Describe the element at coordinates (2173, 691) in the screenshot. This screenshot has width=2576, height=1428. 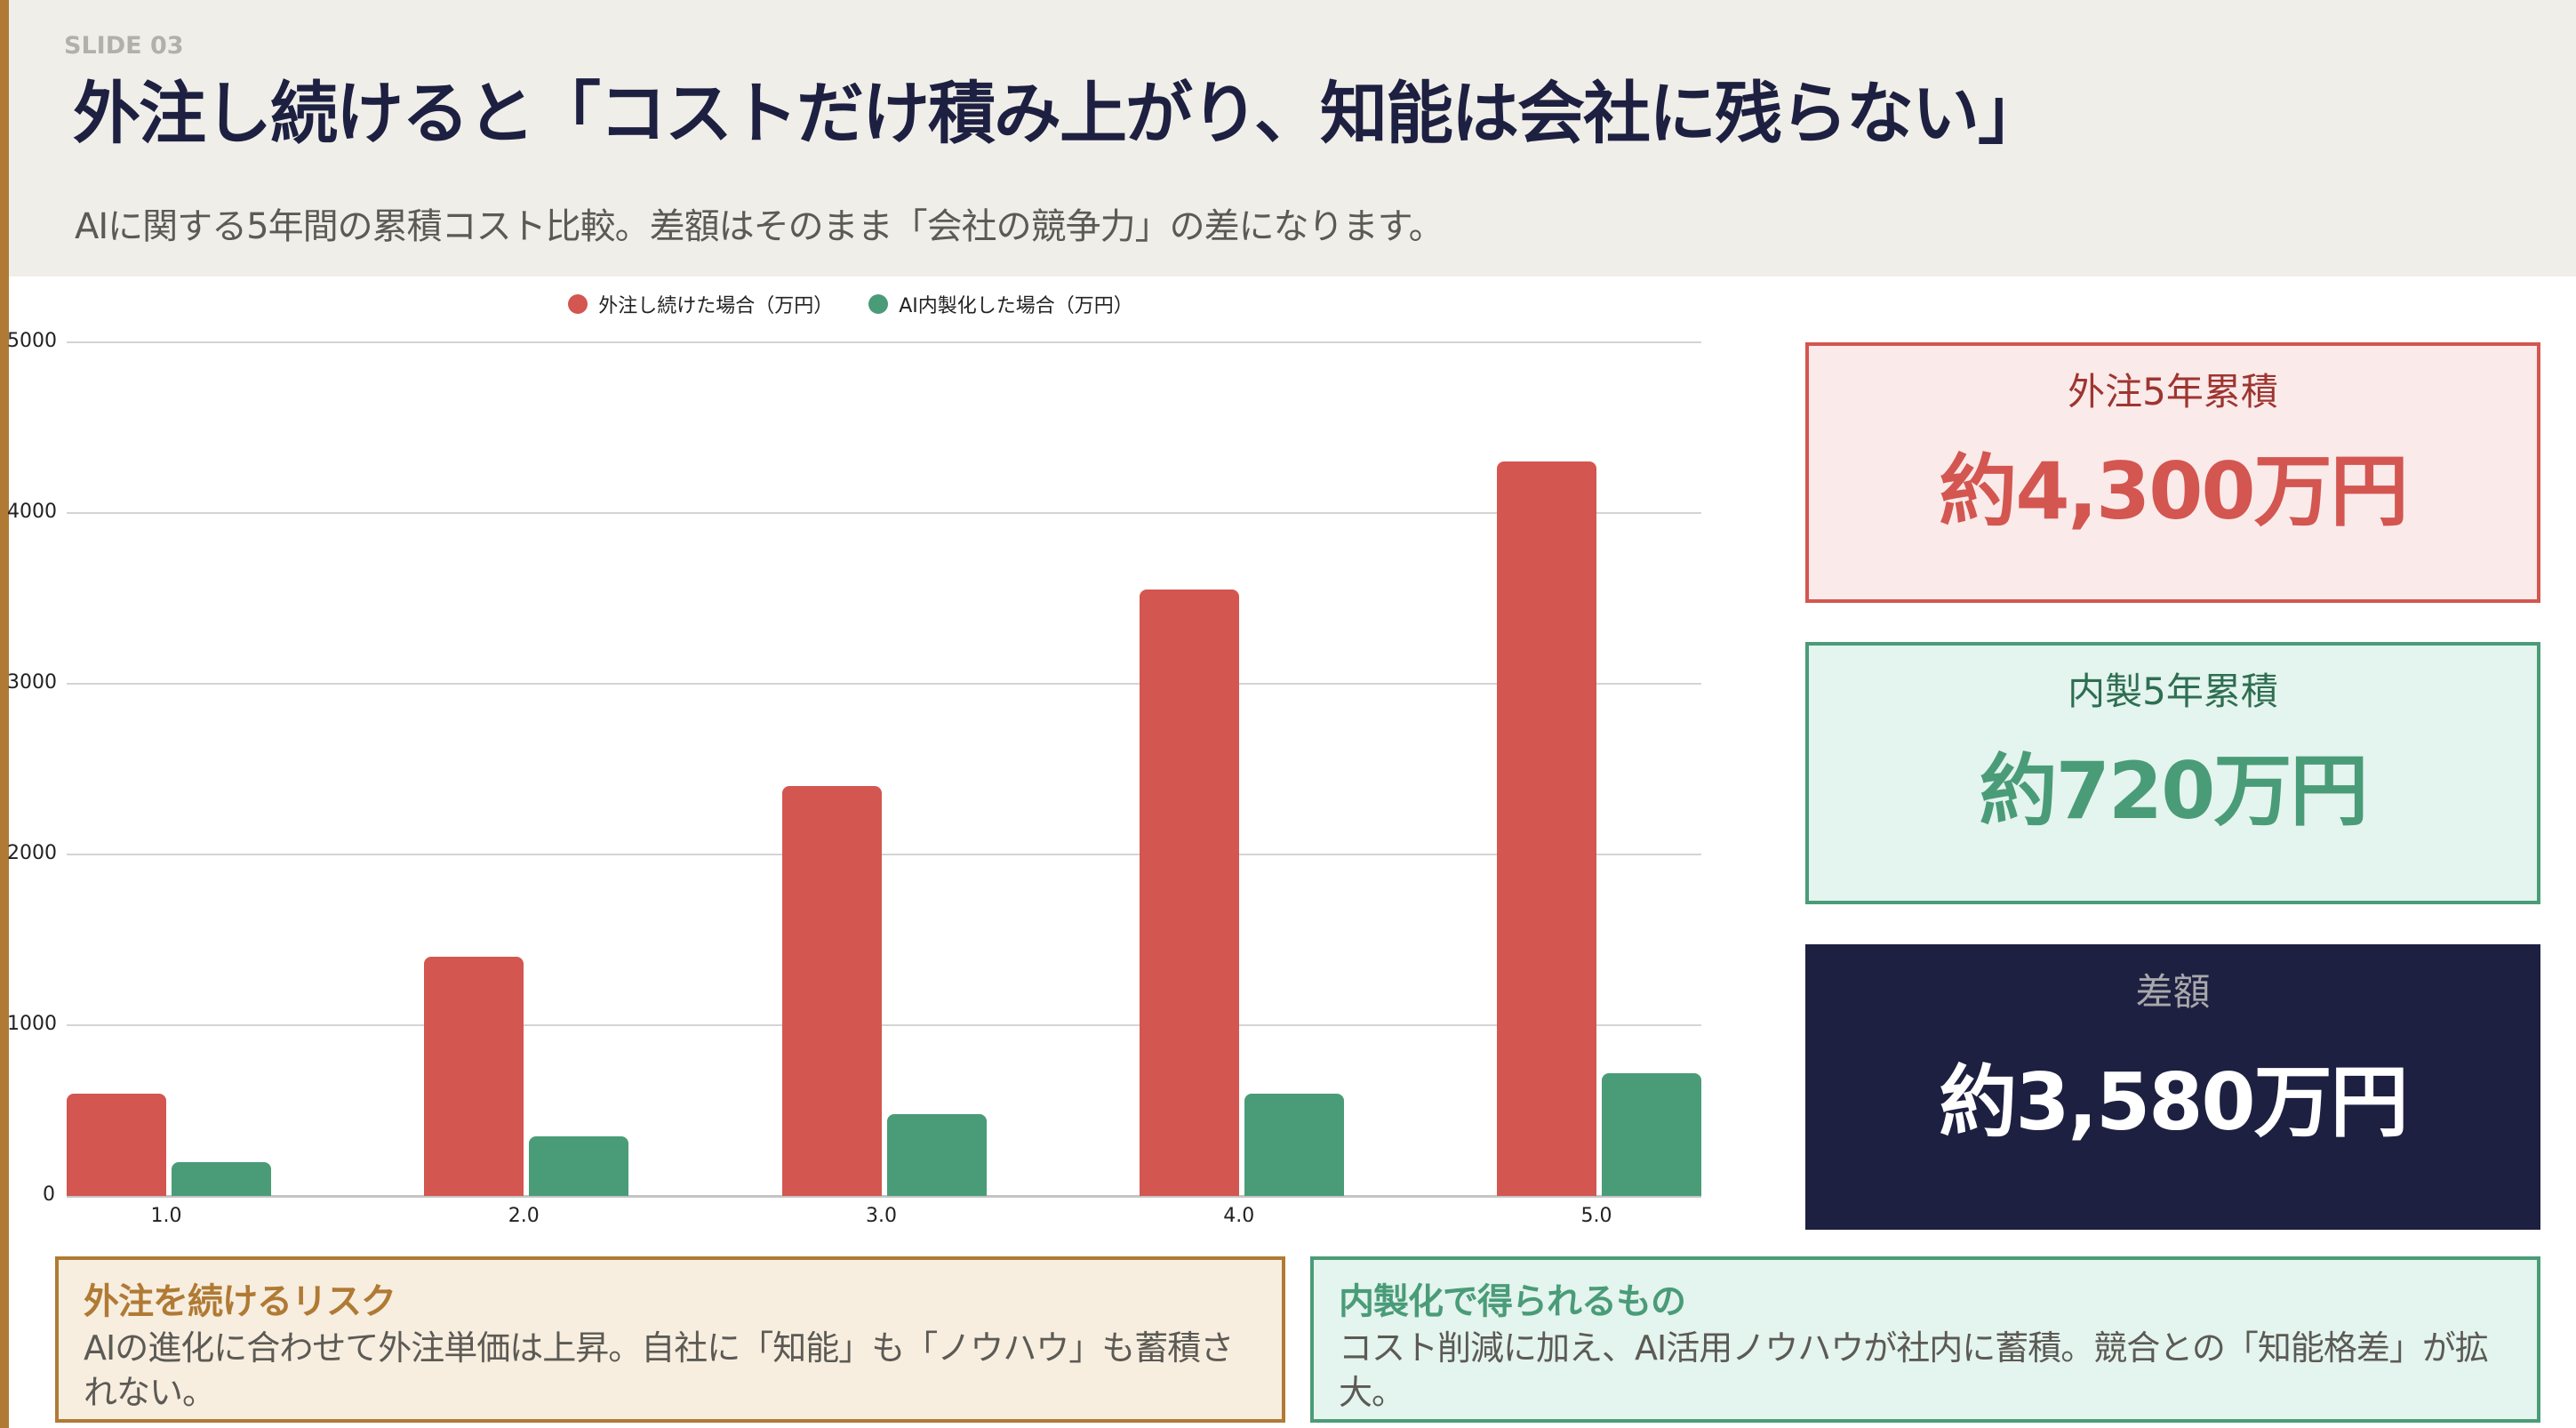
I see `stat-label: 内製5年累積` at that location.